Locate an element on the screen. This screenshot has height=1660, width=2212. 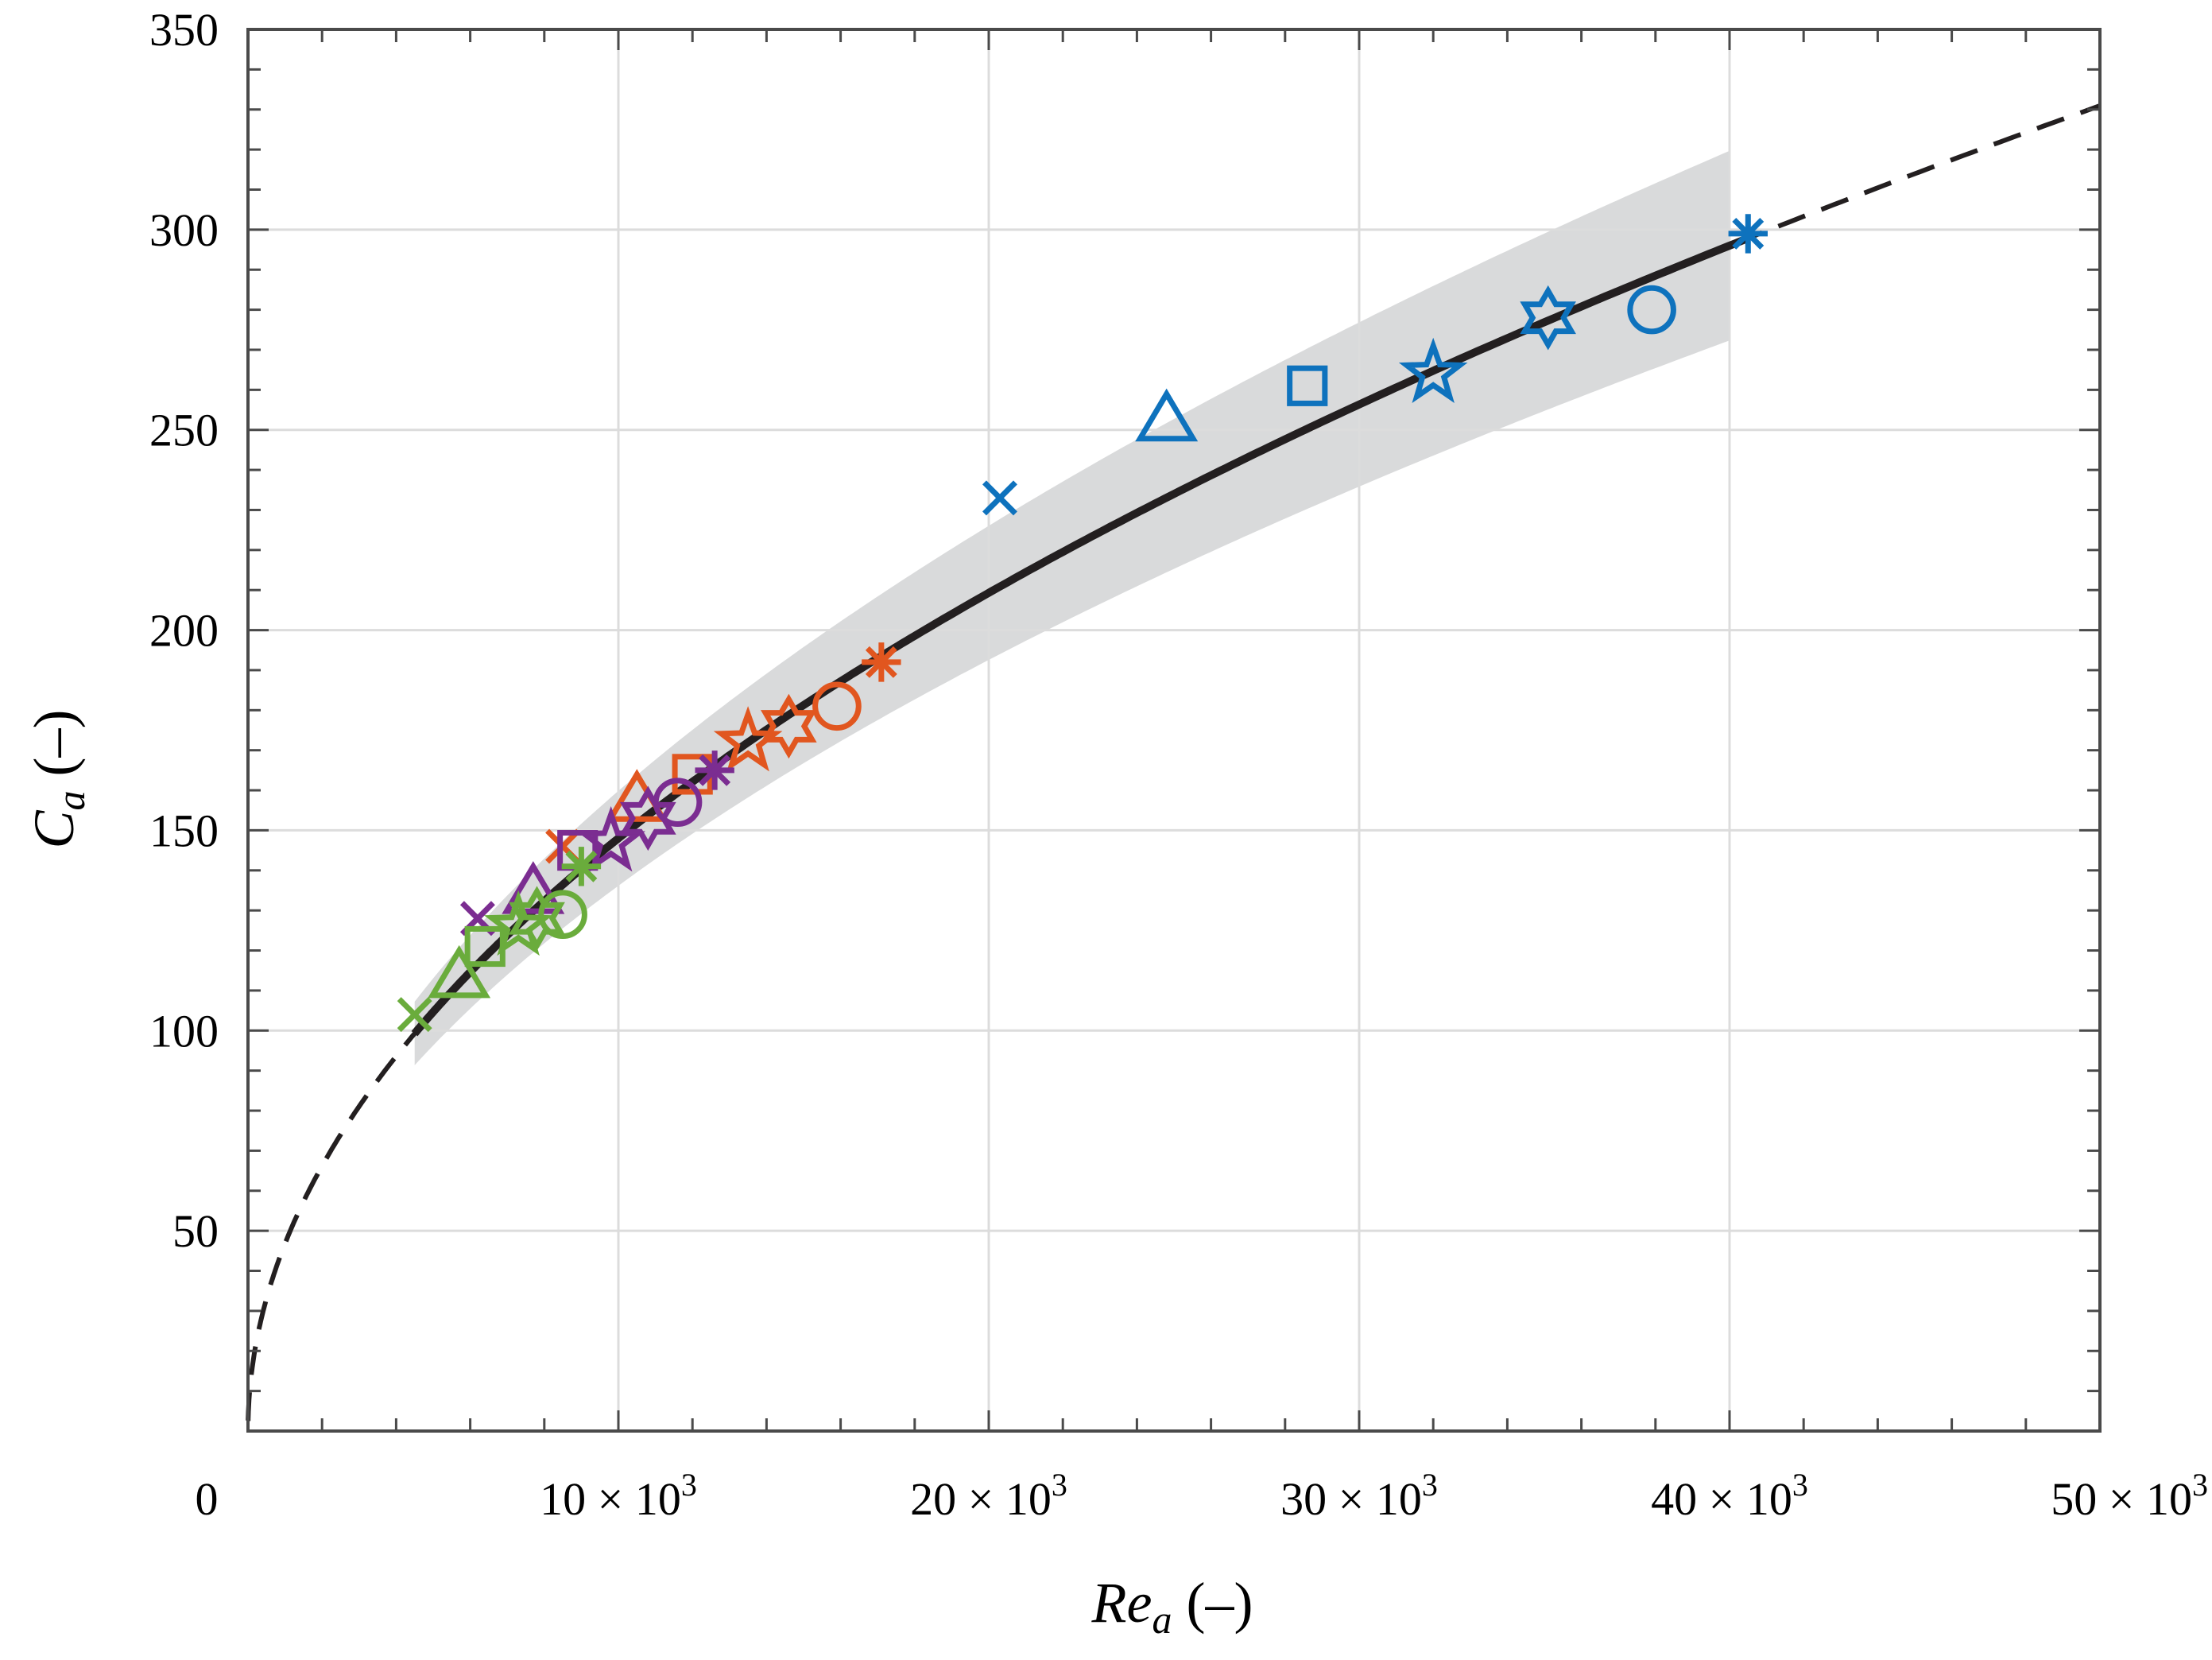
x-tick-label: 40 × 103 is located at coordinates (1730, 1496).